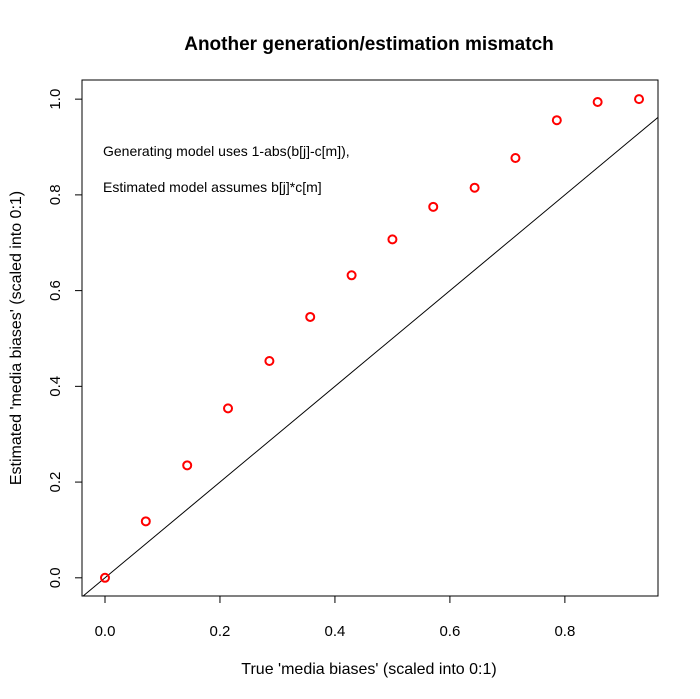 The width and height of the screenshot is (700, 699). What do you see at coordinates (368, 669) in the screenshot?
I see `x-axis-label: True 'media biases' (scaled into 0:1)` at bounding box center [368, 669].